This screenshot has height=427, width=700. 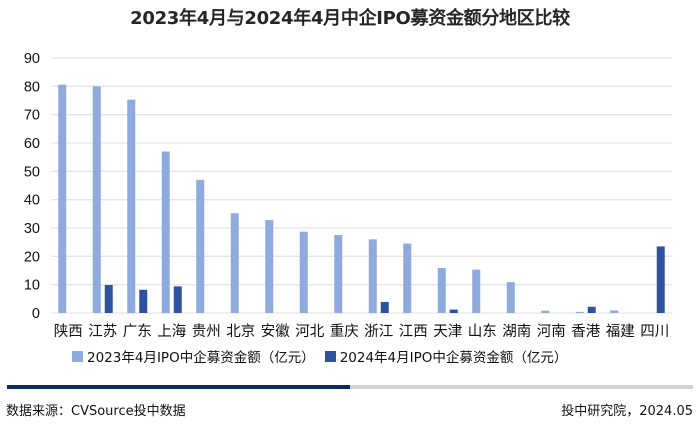 I want to click on y-tick-label: 10, so click(x=32, y=286).